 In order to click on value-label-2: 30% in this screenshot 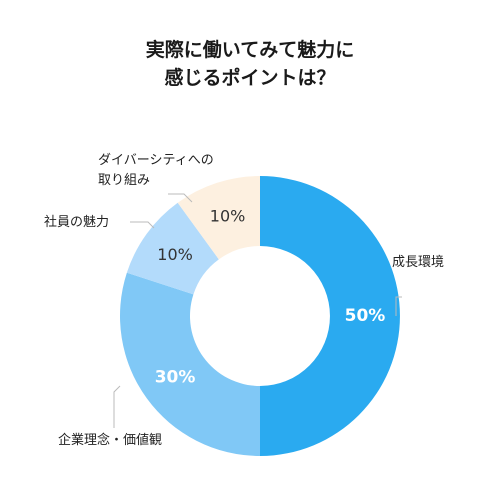, I will do `click(175, 378)`.